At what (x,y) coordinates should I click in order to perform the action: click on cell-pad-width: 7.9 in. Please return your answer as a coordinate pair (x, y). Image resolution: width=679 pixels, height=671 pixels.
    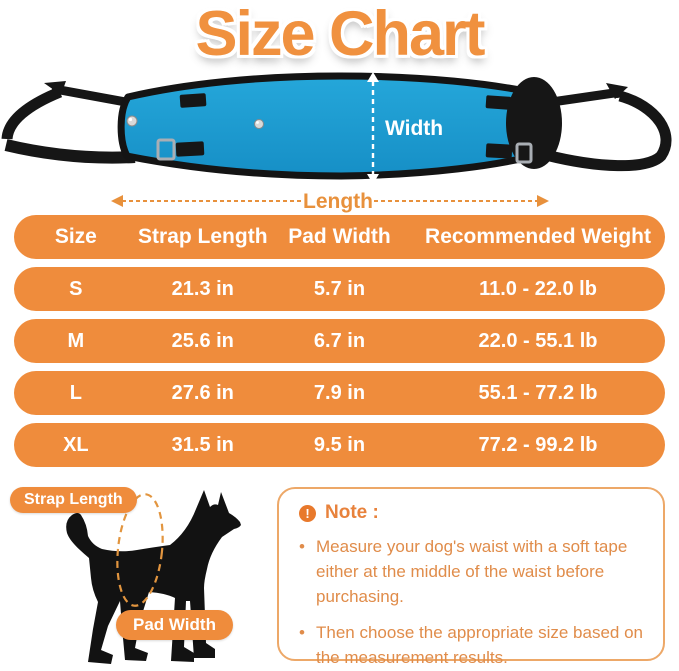
    Looking at the image, I should click on (339, 392).